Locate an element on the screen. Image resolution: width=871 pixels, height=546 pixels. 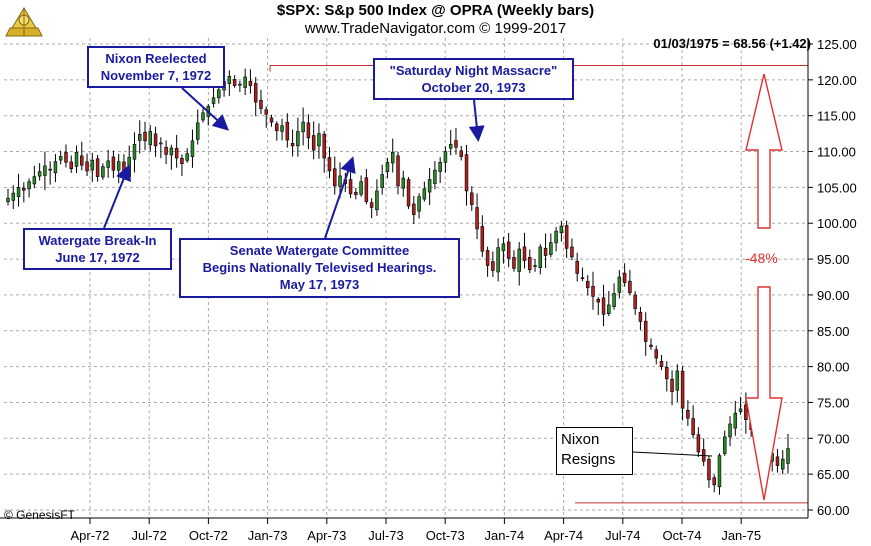
callout-line: Nixon is located at coordinates (580, 439).